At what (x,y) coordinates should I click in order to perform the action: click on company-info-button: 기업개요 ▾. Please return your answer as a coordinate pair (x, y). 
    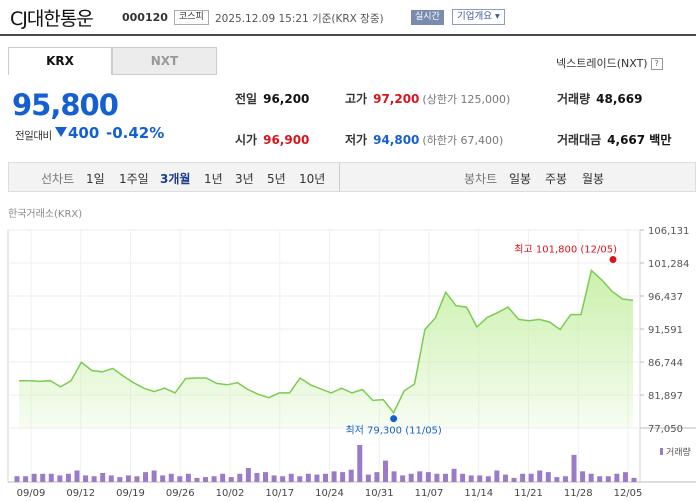
    Looking at the image, I should click on (478, 17).